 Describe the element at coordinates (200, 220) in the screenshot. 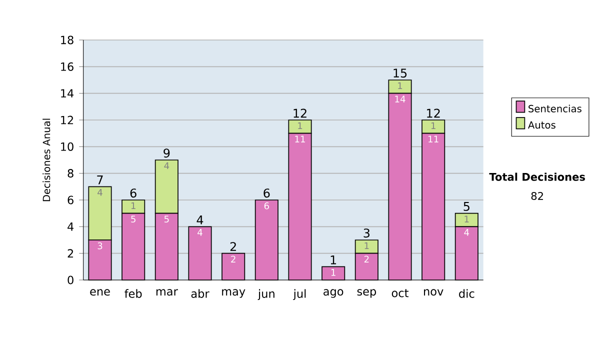

I see `total-label: 4` at that location.